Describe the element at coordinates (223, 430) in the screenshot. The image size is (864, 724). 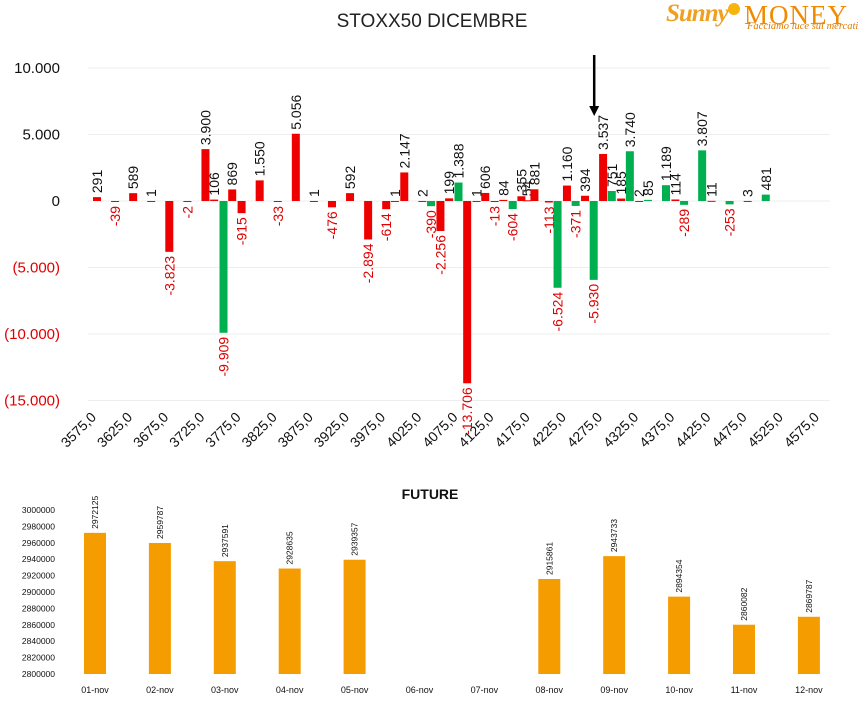
I see `x-tick-label: 3775,0` at that location.